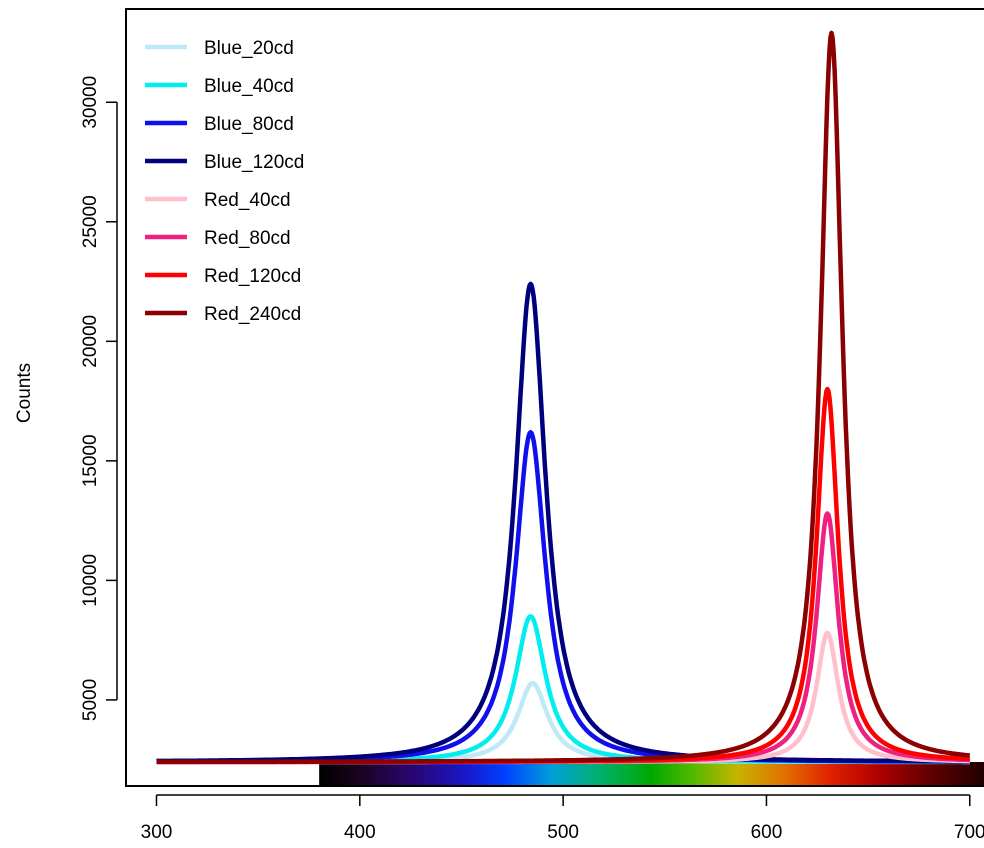 This screenshot has height=848, width=984. What do you see at coordinates (90, 580) in the screenshot?
I see `y-tick-label: 10000` at bounding box center [90, 580].